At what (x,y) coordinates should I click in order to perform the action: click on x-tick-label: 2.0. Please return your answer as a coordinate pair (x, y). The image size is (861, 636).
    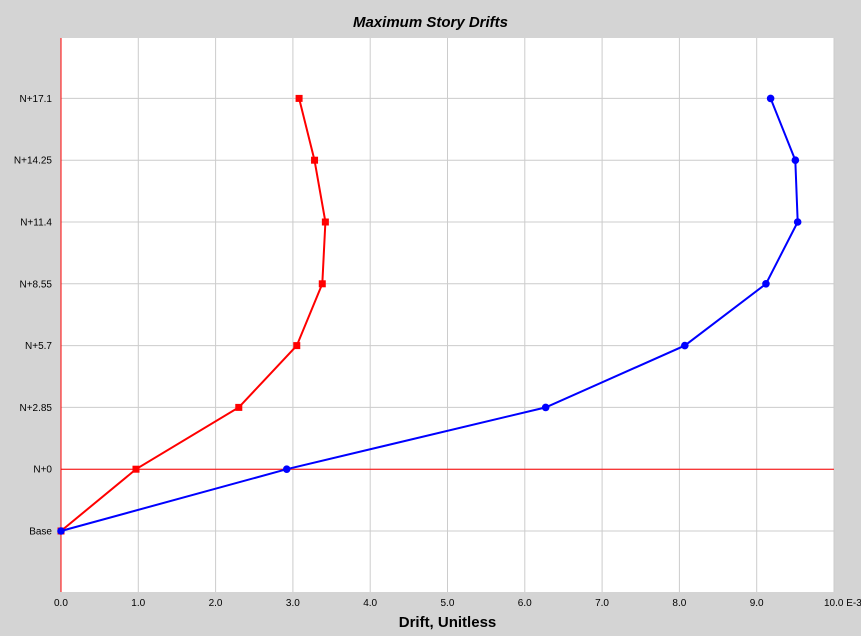
    Looking at the image, I should click on (216, 603).